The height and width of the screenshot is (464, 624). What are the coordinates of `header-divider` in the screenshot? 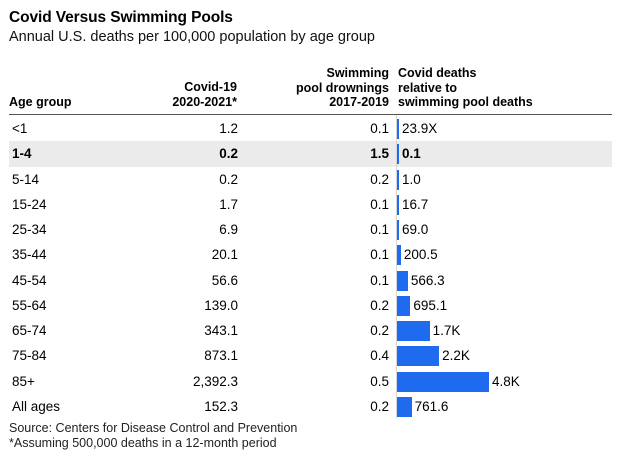 It's located at (310, 114).